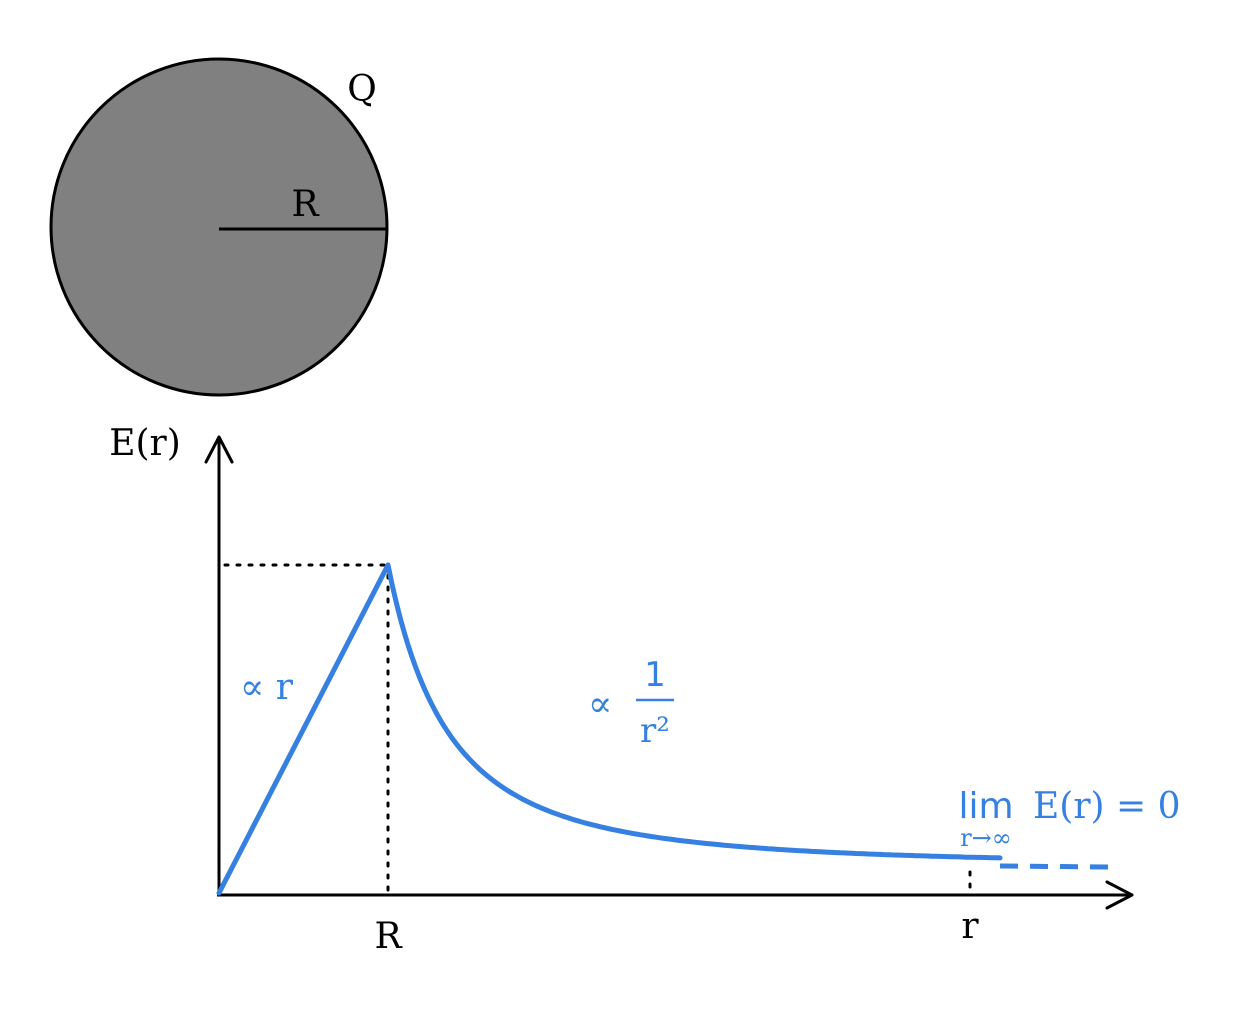 This screenshot has height=1020, width=1253. What do you see at coordinates (970, 926) in the screenshot?
I see `x-tick-r-label: r` at bounding box center [970, 926].